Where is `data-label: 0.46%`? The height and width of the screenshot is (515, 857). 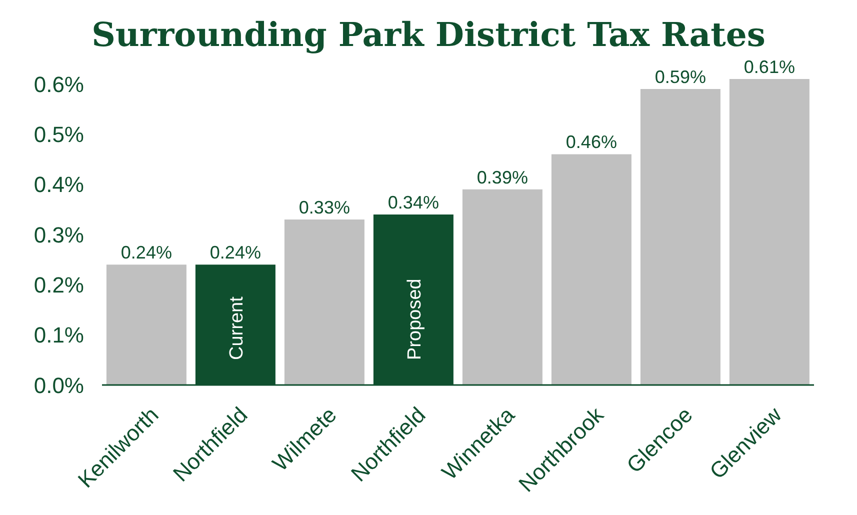
data-label: 0.46% is located at coordinates (591, 142).